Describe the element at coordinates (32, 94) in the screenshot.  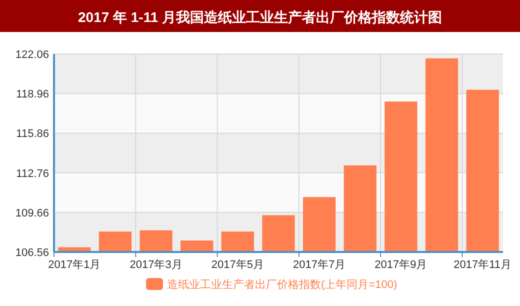
I see `y-tick-label: 118.96` at that location.